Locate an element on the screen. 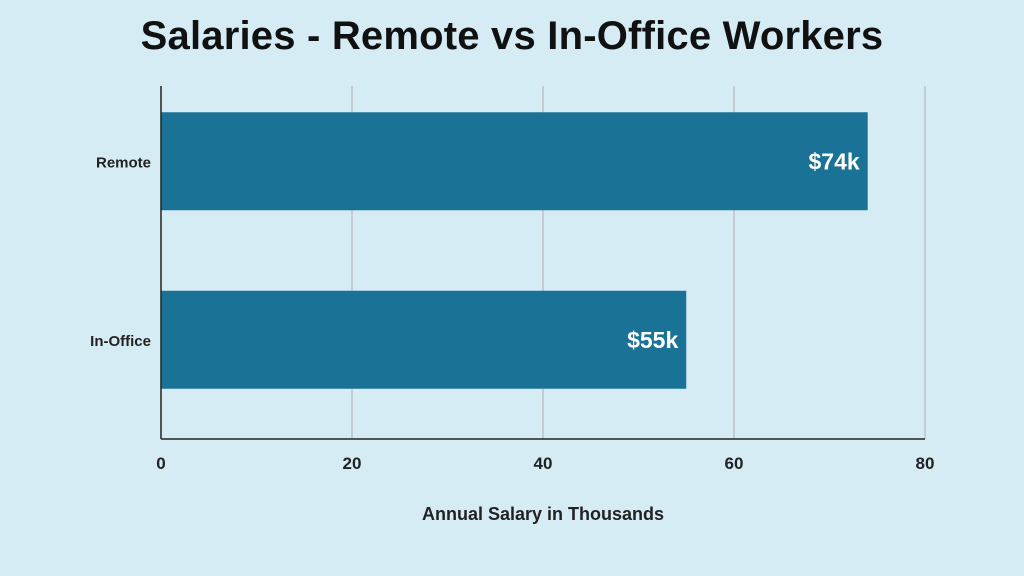 This screenshot has width=1024, height=576. bar-data-label: $74k is located at coordinates (834, 161).